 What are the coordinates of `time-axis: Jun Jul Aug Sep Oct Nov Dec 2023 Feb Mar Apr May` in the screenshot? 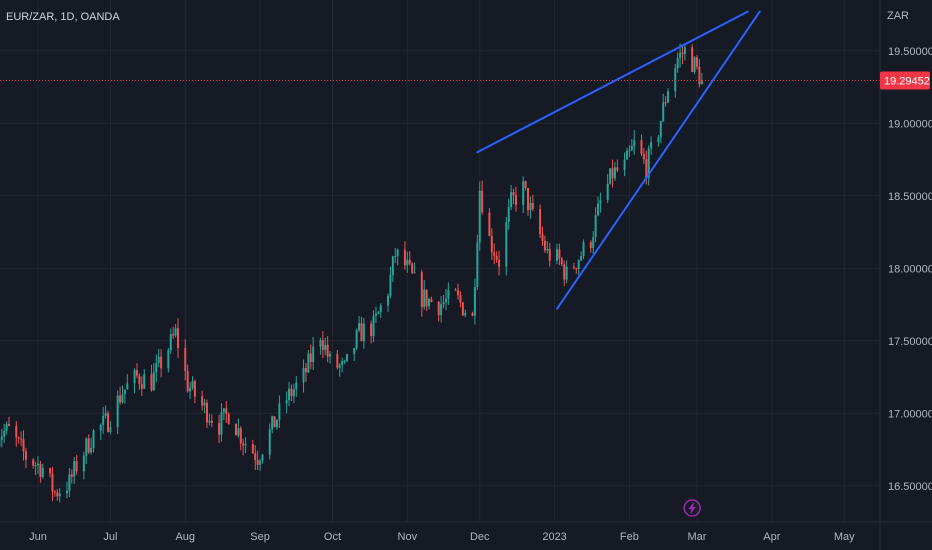 It's located at (442, 537).